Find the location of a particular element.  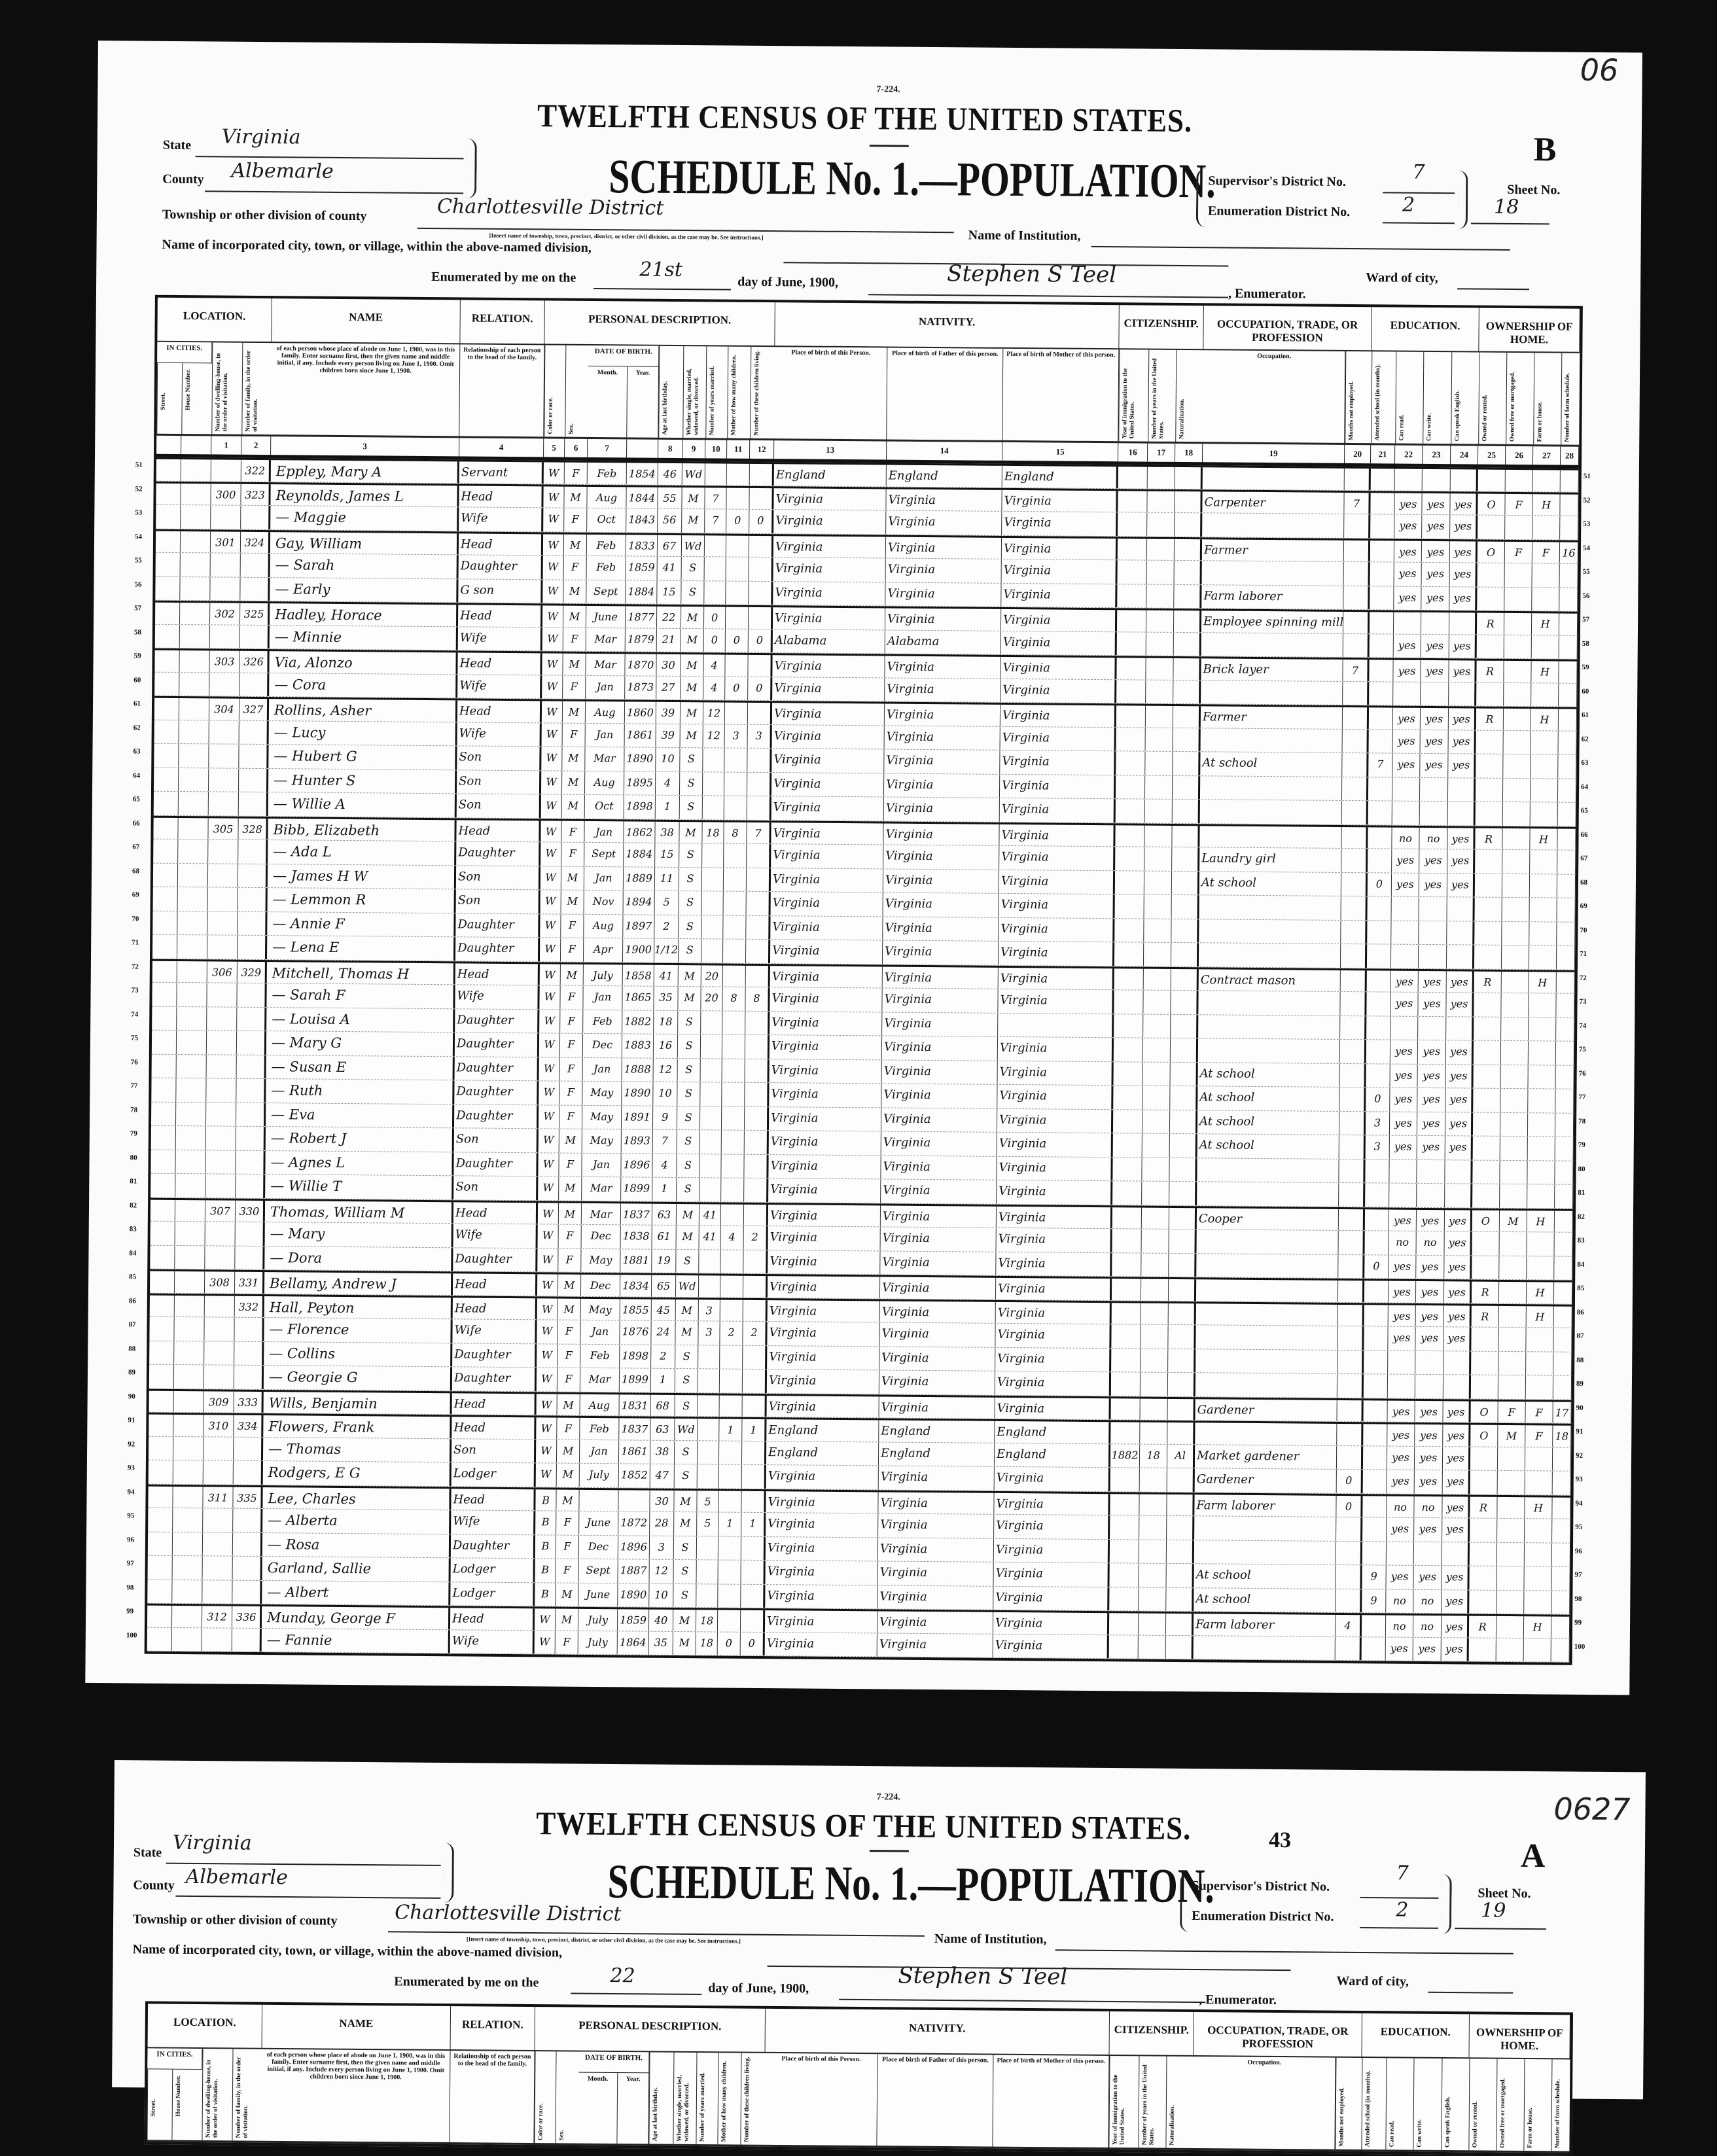

occupation-cell: Farm laborer is located at coordinates (1265, 1505).